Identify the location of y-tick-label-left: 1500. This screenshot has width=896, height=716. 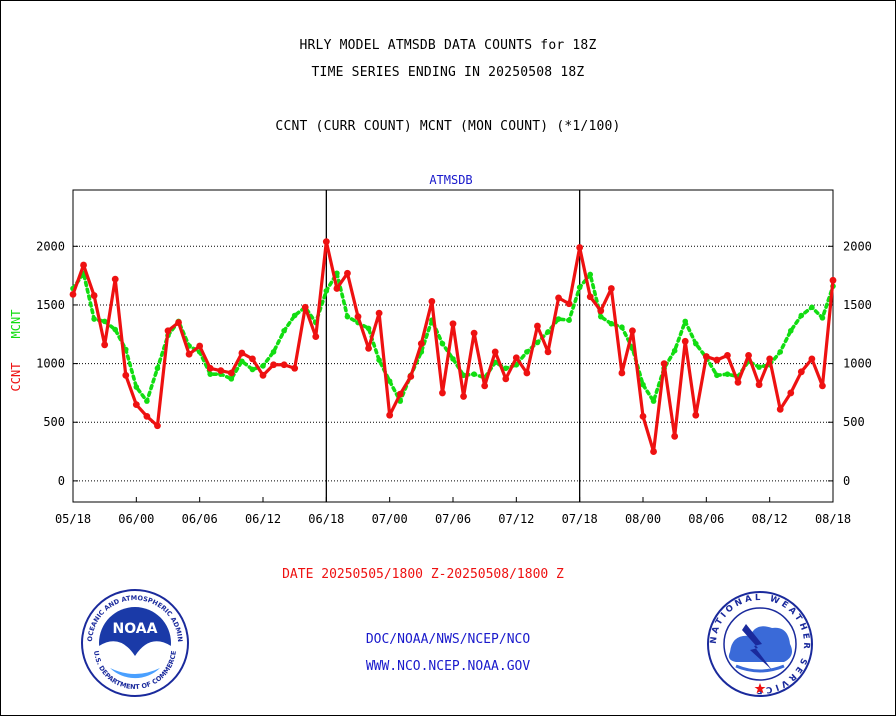
(50, 305).